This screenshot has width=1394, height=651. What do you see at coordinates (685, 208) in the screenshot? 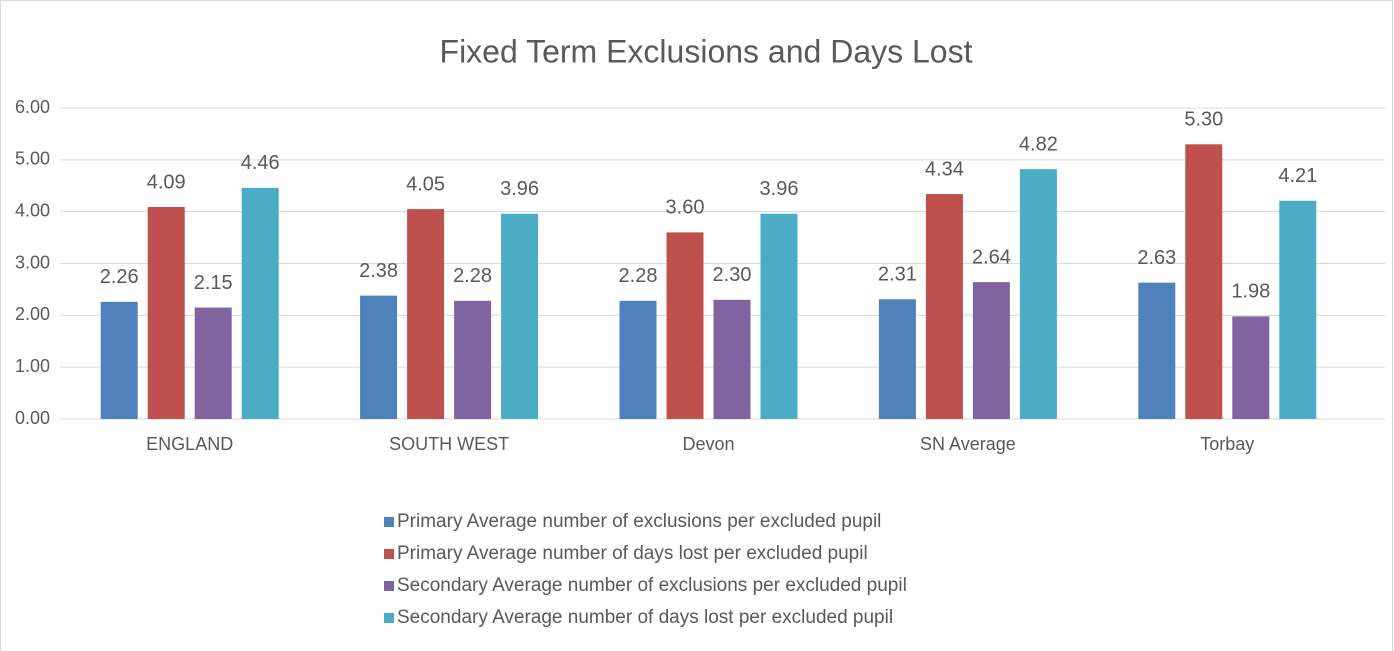
I see `value-label: 3.60` at bounding box center [685, 208].